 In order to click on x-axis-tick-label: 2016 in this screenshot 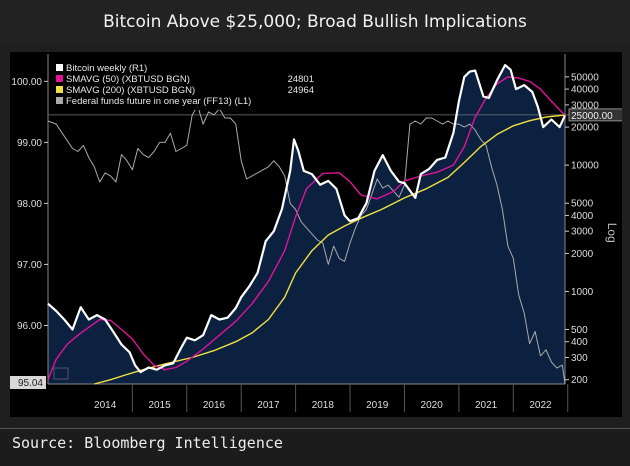, I will do `click(214, 405)`.